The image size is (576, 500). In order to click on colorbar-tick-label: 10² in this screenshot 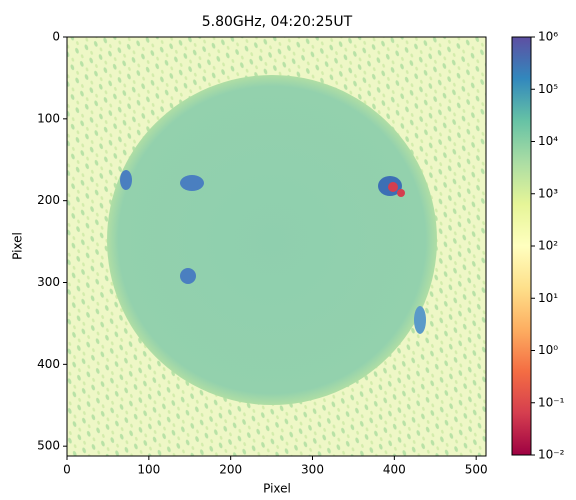, I will do `click(548, 246)`.